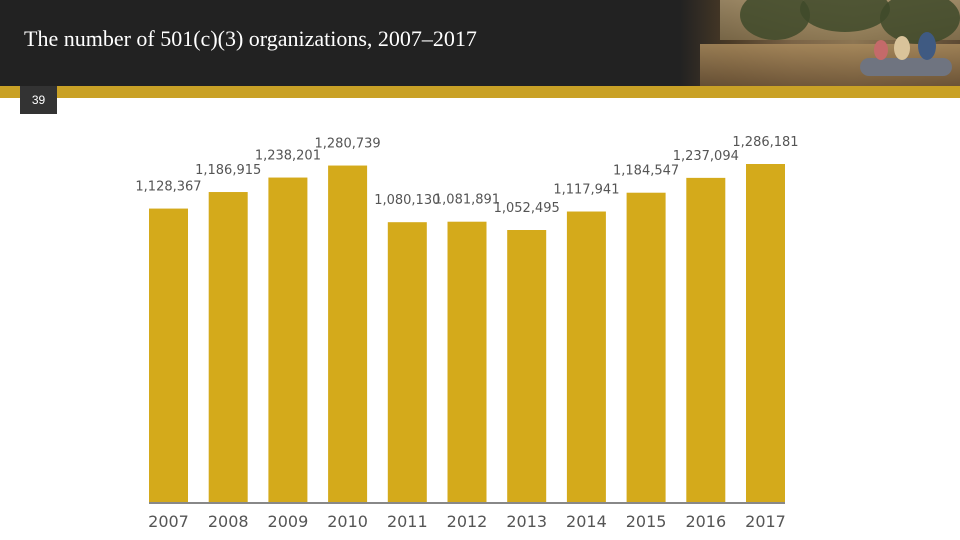  What do you see at coordinates (407, 521) in the screenshot?
I see `x-tick-label: 2011` at bounding box center [407, 521].